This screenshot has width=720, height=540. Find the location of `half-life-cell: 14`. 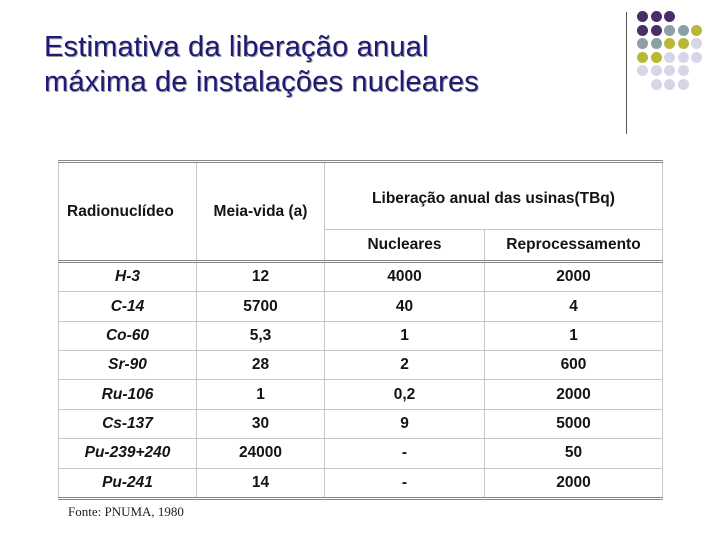

half-life-cell: 14 is located at coordinates (260, 483).